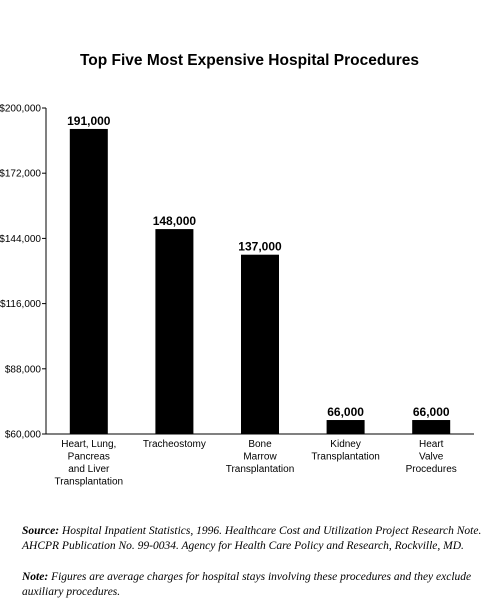  What do you see at coordinates (20, 174) in the screenshot?
I see `y-tick-label: $172,000` at bounding box center [20, 174].